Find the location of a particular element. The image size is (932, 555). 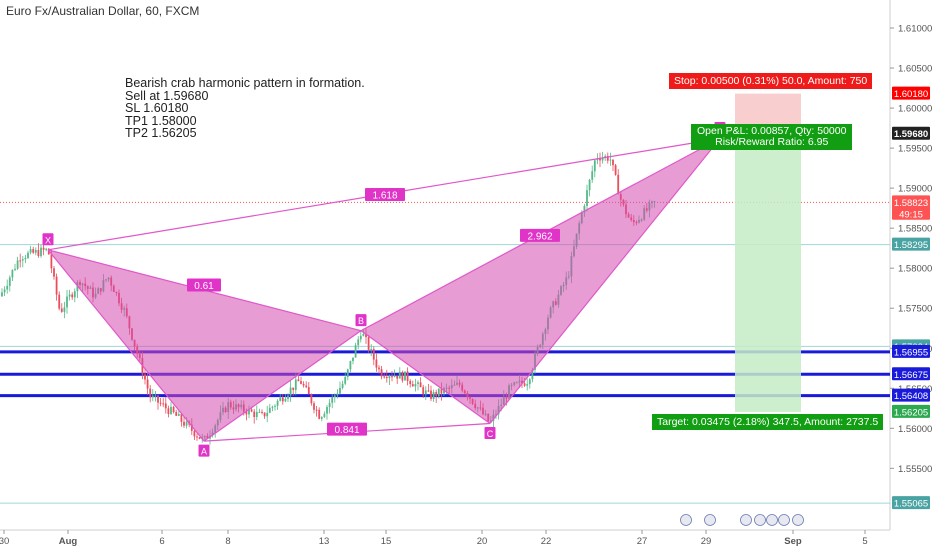

pattern-point-label: A is located at coordinates (204, 452).